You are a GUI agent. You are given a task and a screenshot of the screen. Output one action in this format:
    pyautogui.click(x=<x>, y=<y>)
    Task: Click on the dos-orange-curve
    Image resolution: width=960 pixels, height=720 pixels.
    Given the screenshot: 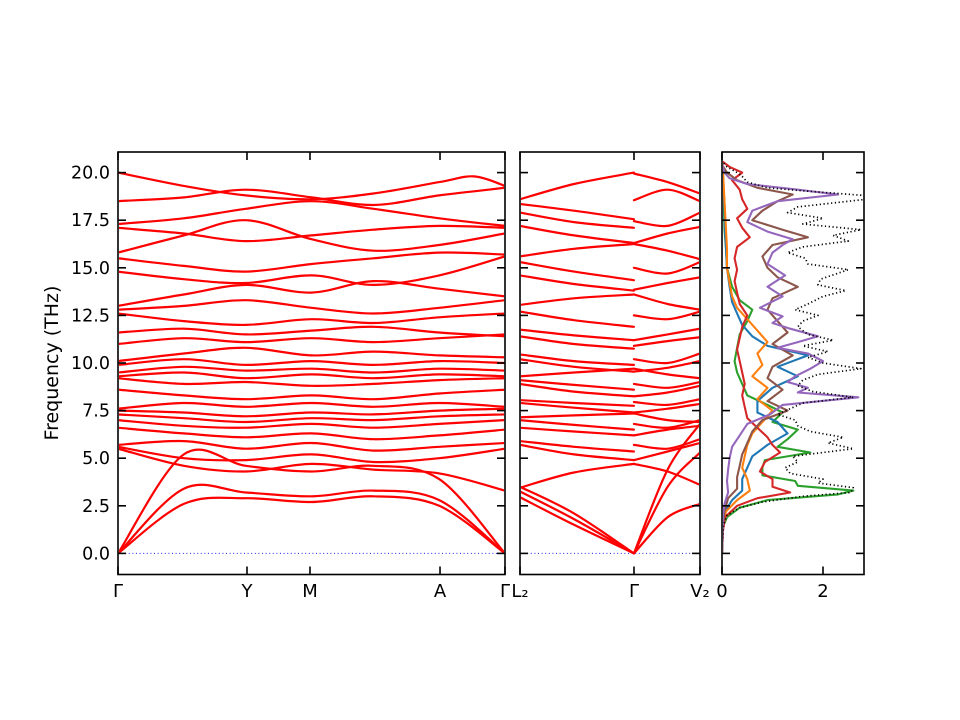 What is the action you would take?
    pyautogui.click(x=748, y=358)
    